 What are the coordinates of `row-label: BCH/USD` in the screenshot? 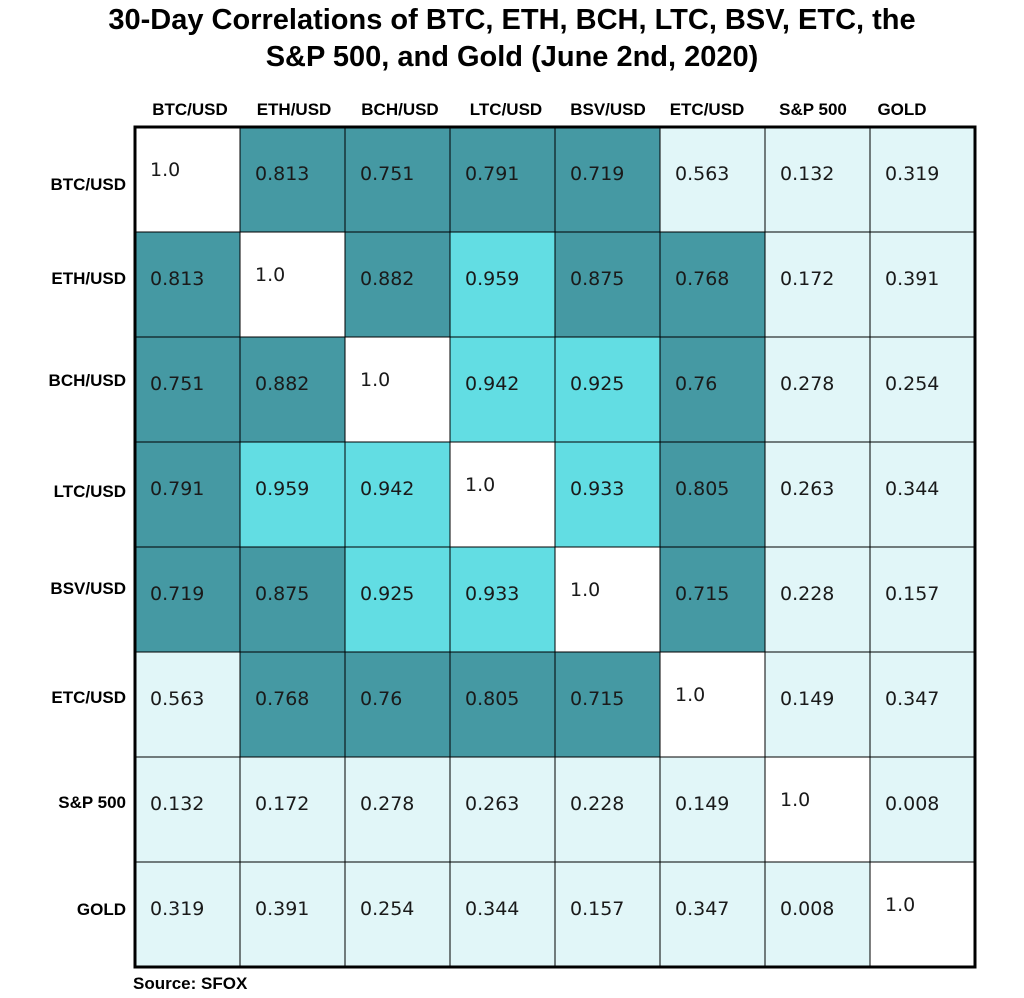 It's located at (87, 380).